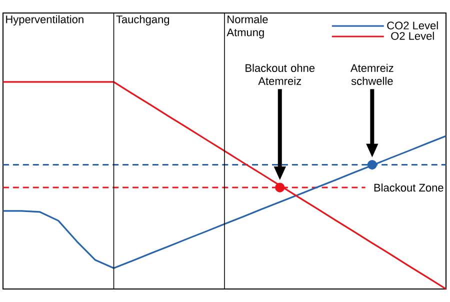 The width and height of the screenshot is (450, 302). I want to click on text: Normale Atmung, so click(247, 26).